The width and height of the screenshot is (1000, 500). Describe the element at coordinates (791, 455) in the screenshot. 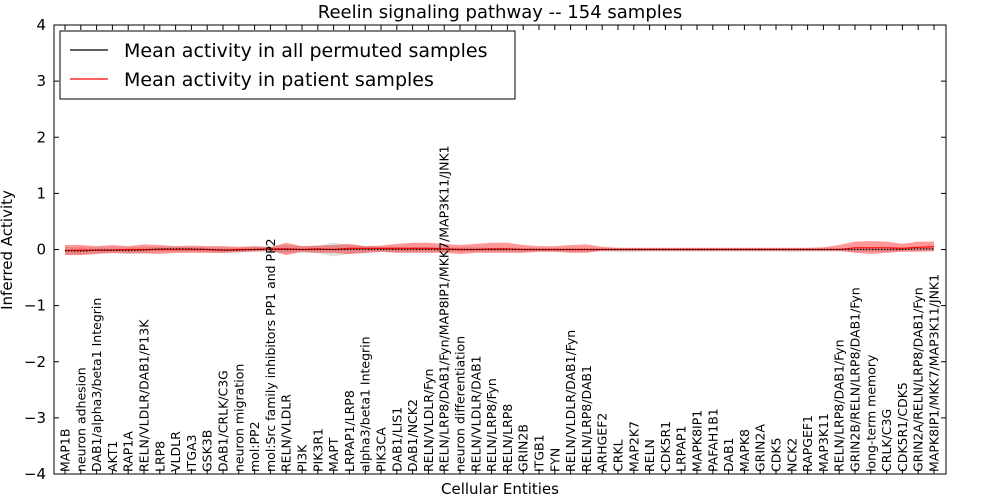

I see `x-tick-label: NCK2` at that location.